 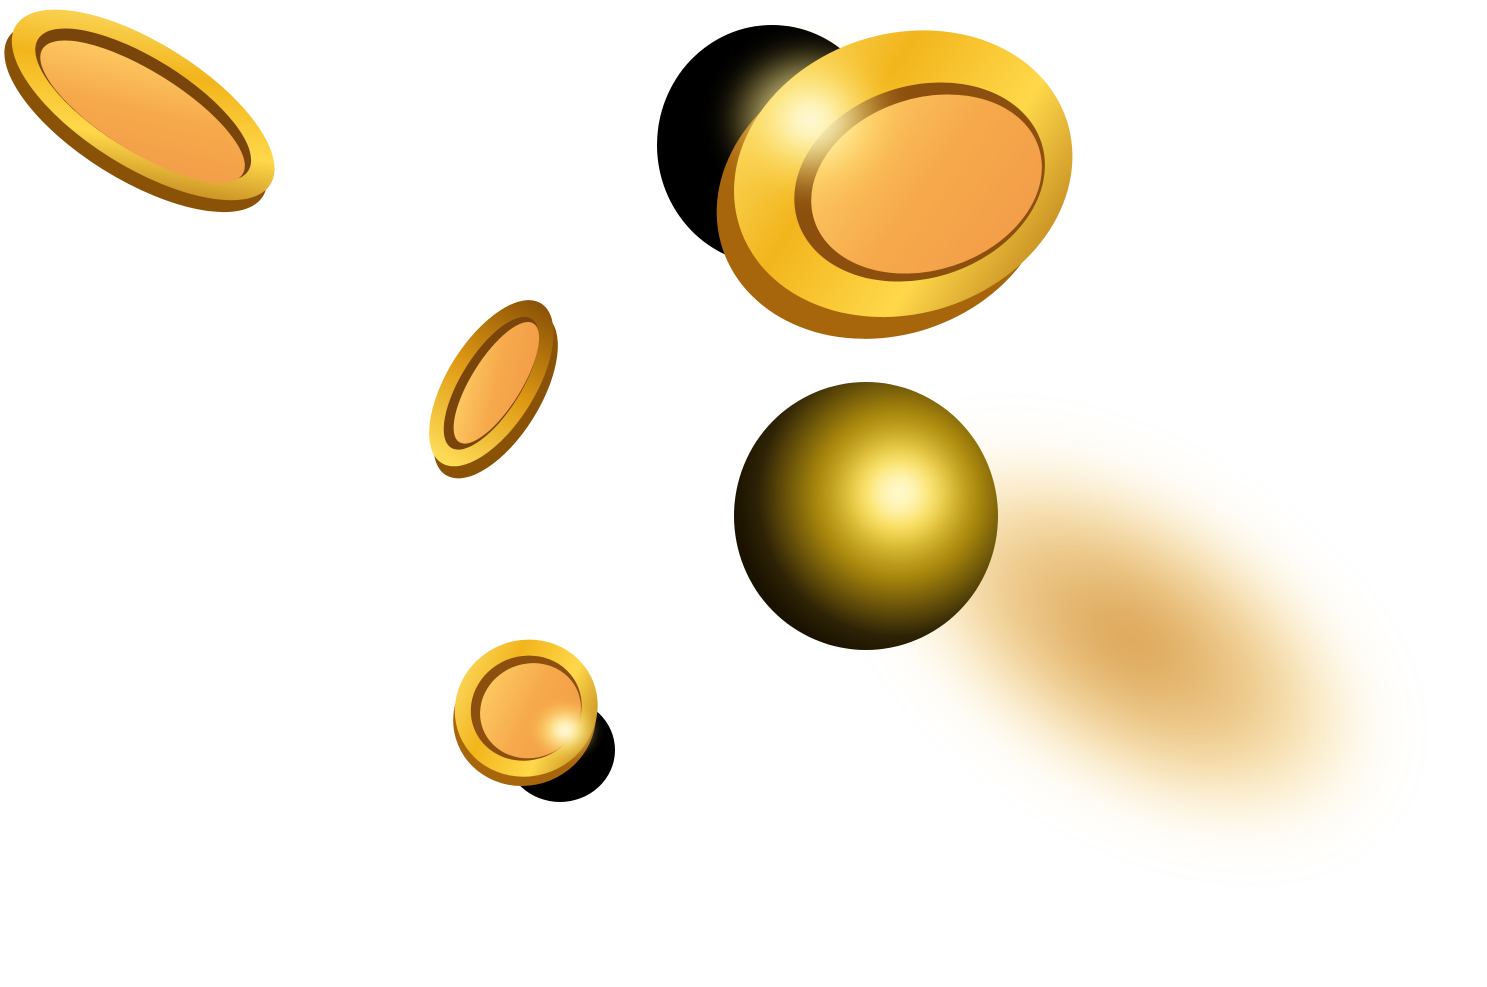 What do you see at coordinates (565, 730) in the screenshot?
I see `glint-bottom-left` at bounding box center [565, 730].